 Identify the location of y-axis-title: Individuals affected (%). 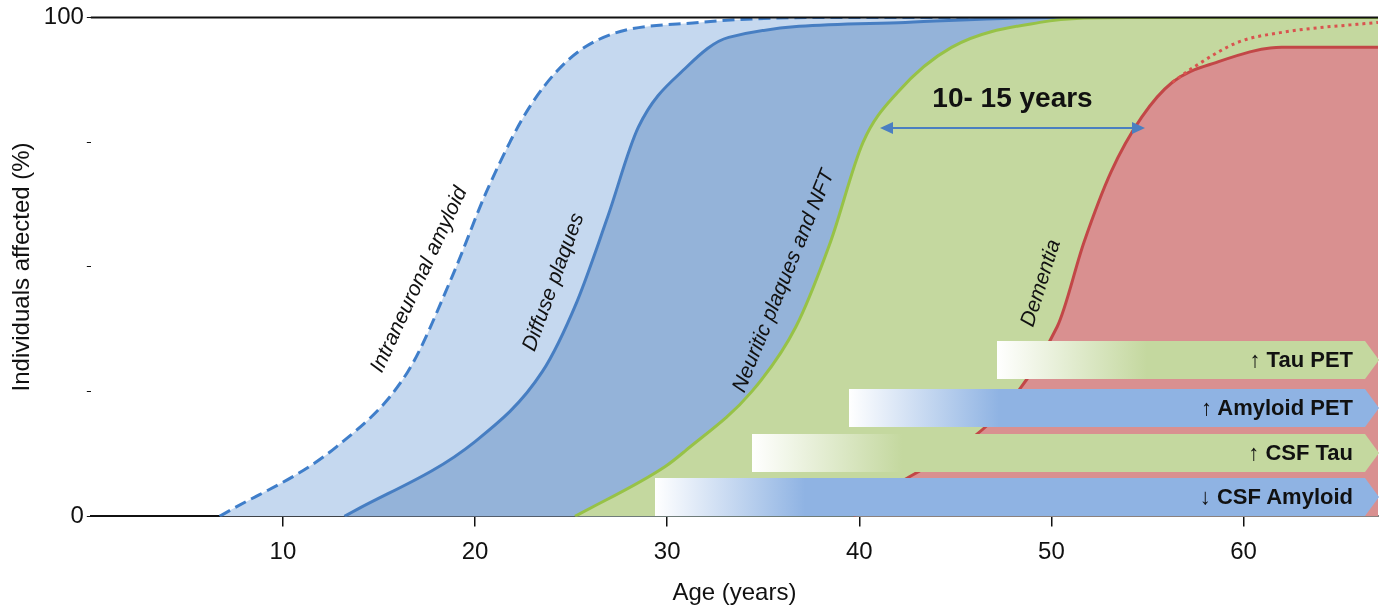
(21, 267).